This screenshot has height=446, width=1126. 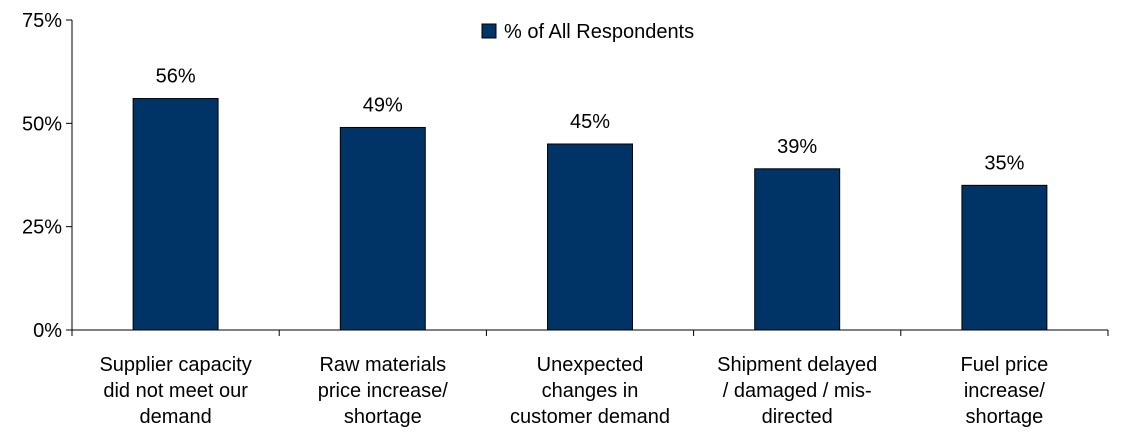 What do you see at coordinates (175, 417) in the screenshot?
I see `x-tick-label-line: demand` at bounding box center [175, 417].